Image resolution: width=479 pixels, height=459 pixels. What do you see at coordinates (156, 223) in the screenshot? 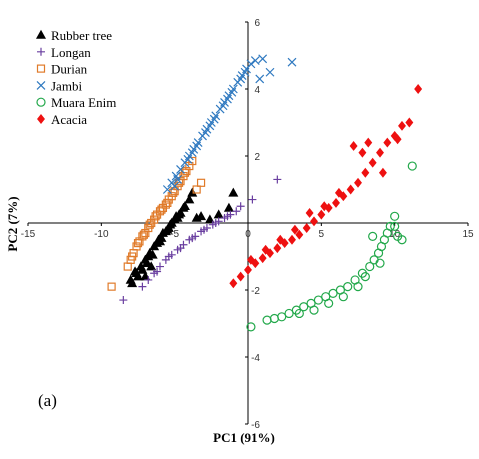
I see `series-durian` at bounding box center [156, 223].